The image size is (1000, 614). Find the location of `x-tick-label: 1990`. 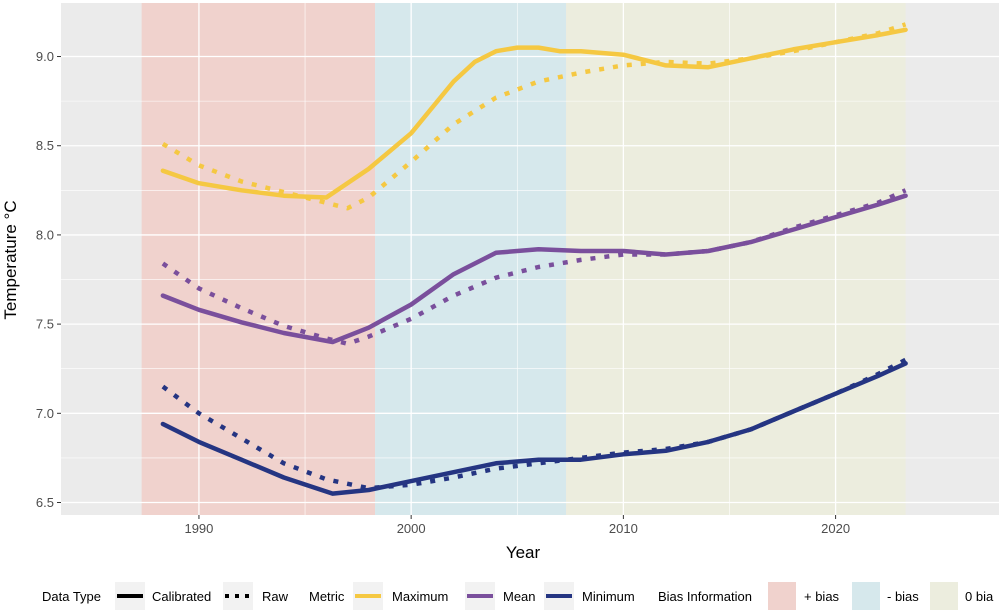

x-tick-label: 1990 is located at coordinates (198, 528).